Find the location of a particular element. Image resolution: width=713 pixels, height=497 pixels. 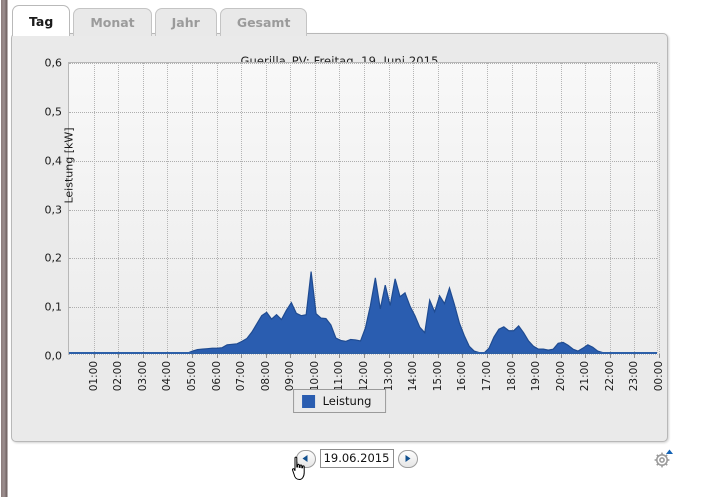

x-tick-label: 00:00 is located at coordinates (659, 376).